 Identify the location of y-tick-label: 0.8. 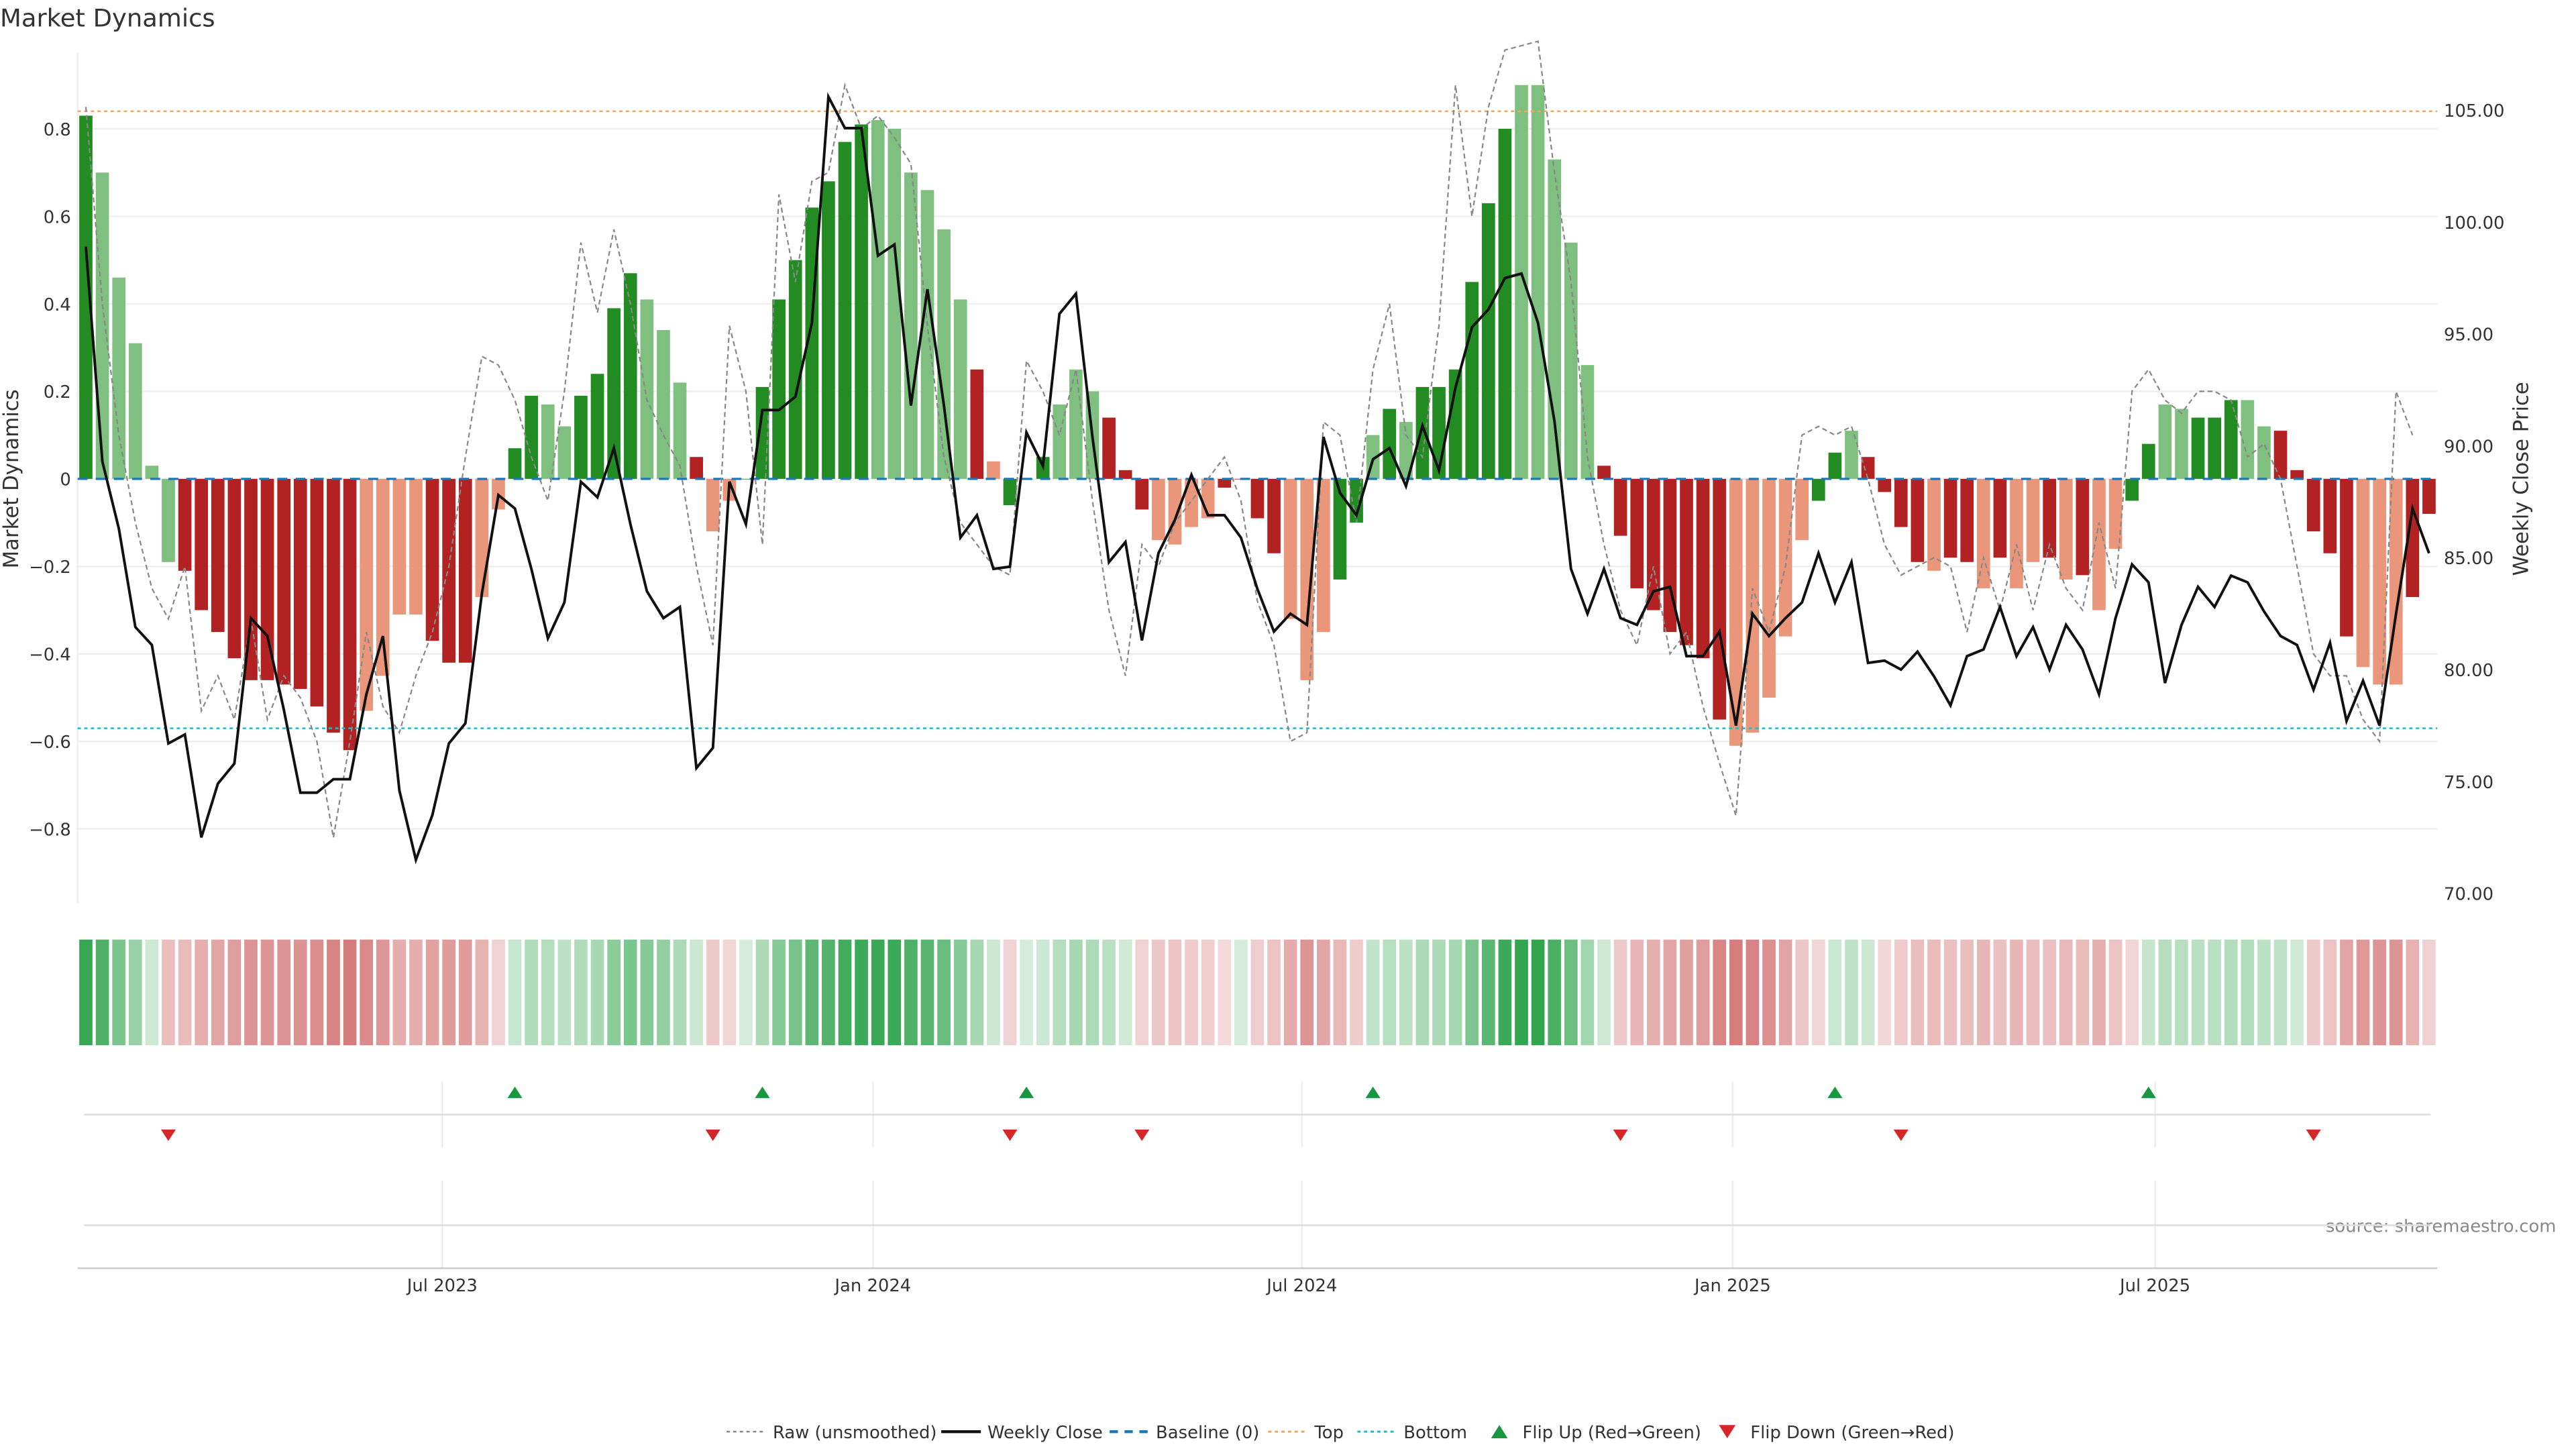
(57, 130).